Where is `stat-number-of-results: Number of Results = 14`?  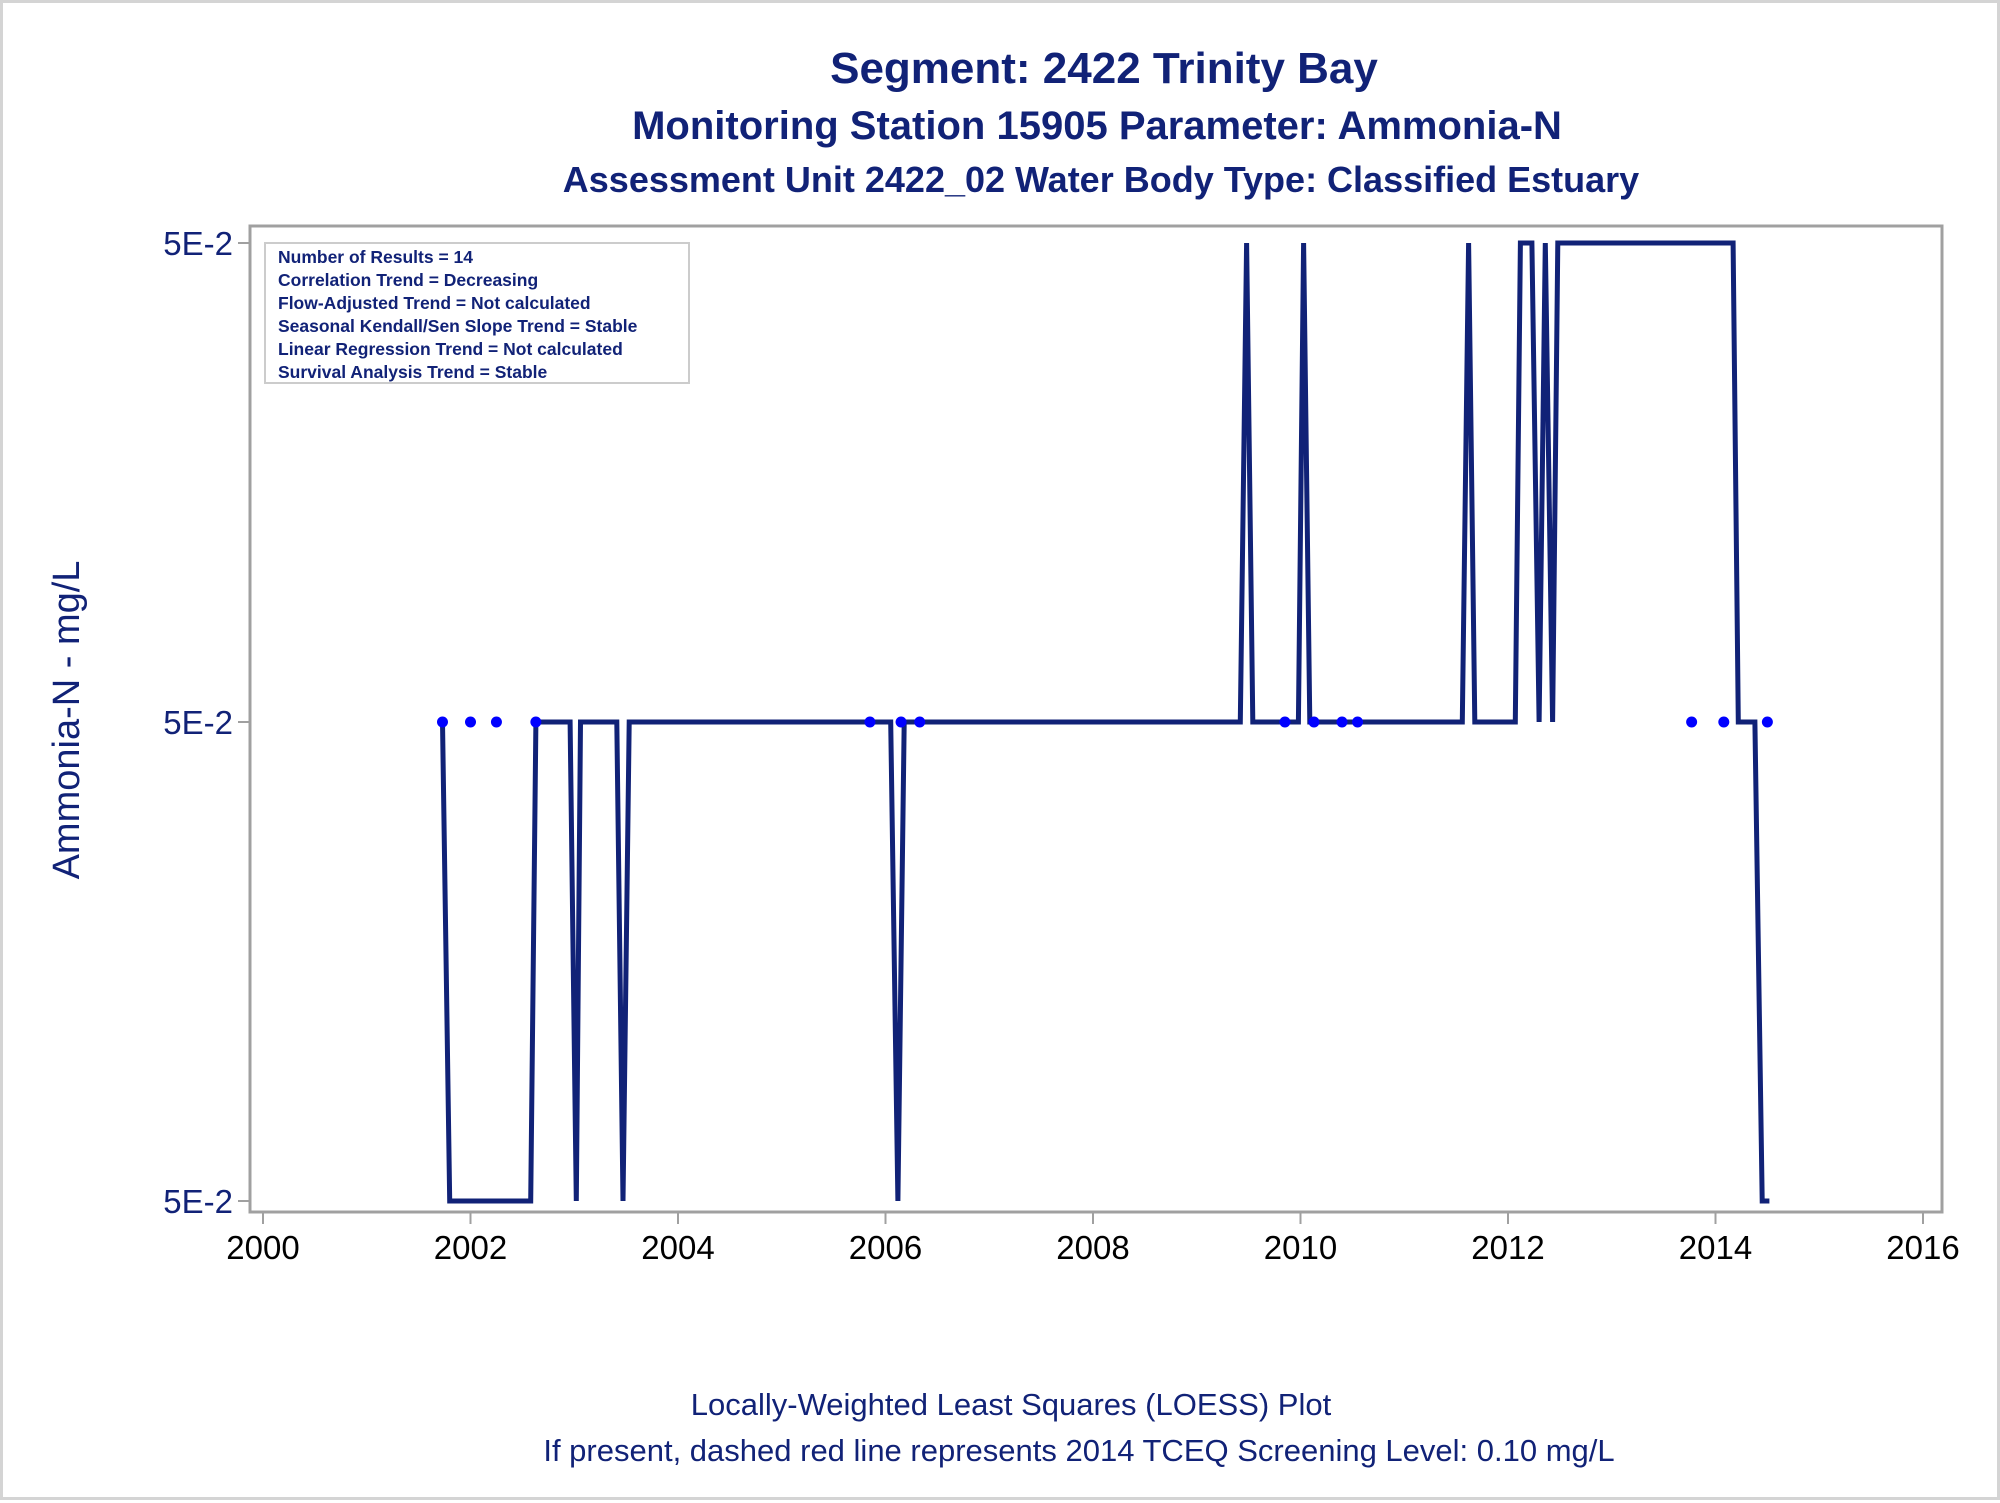 stat-number-of-results: Number of Results = 14 is located at coordinates (375, 257).